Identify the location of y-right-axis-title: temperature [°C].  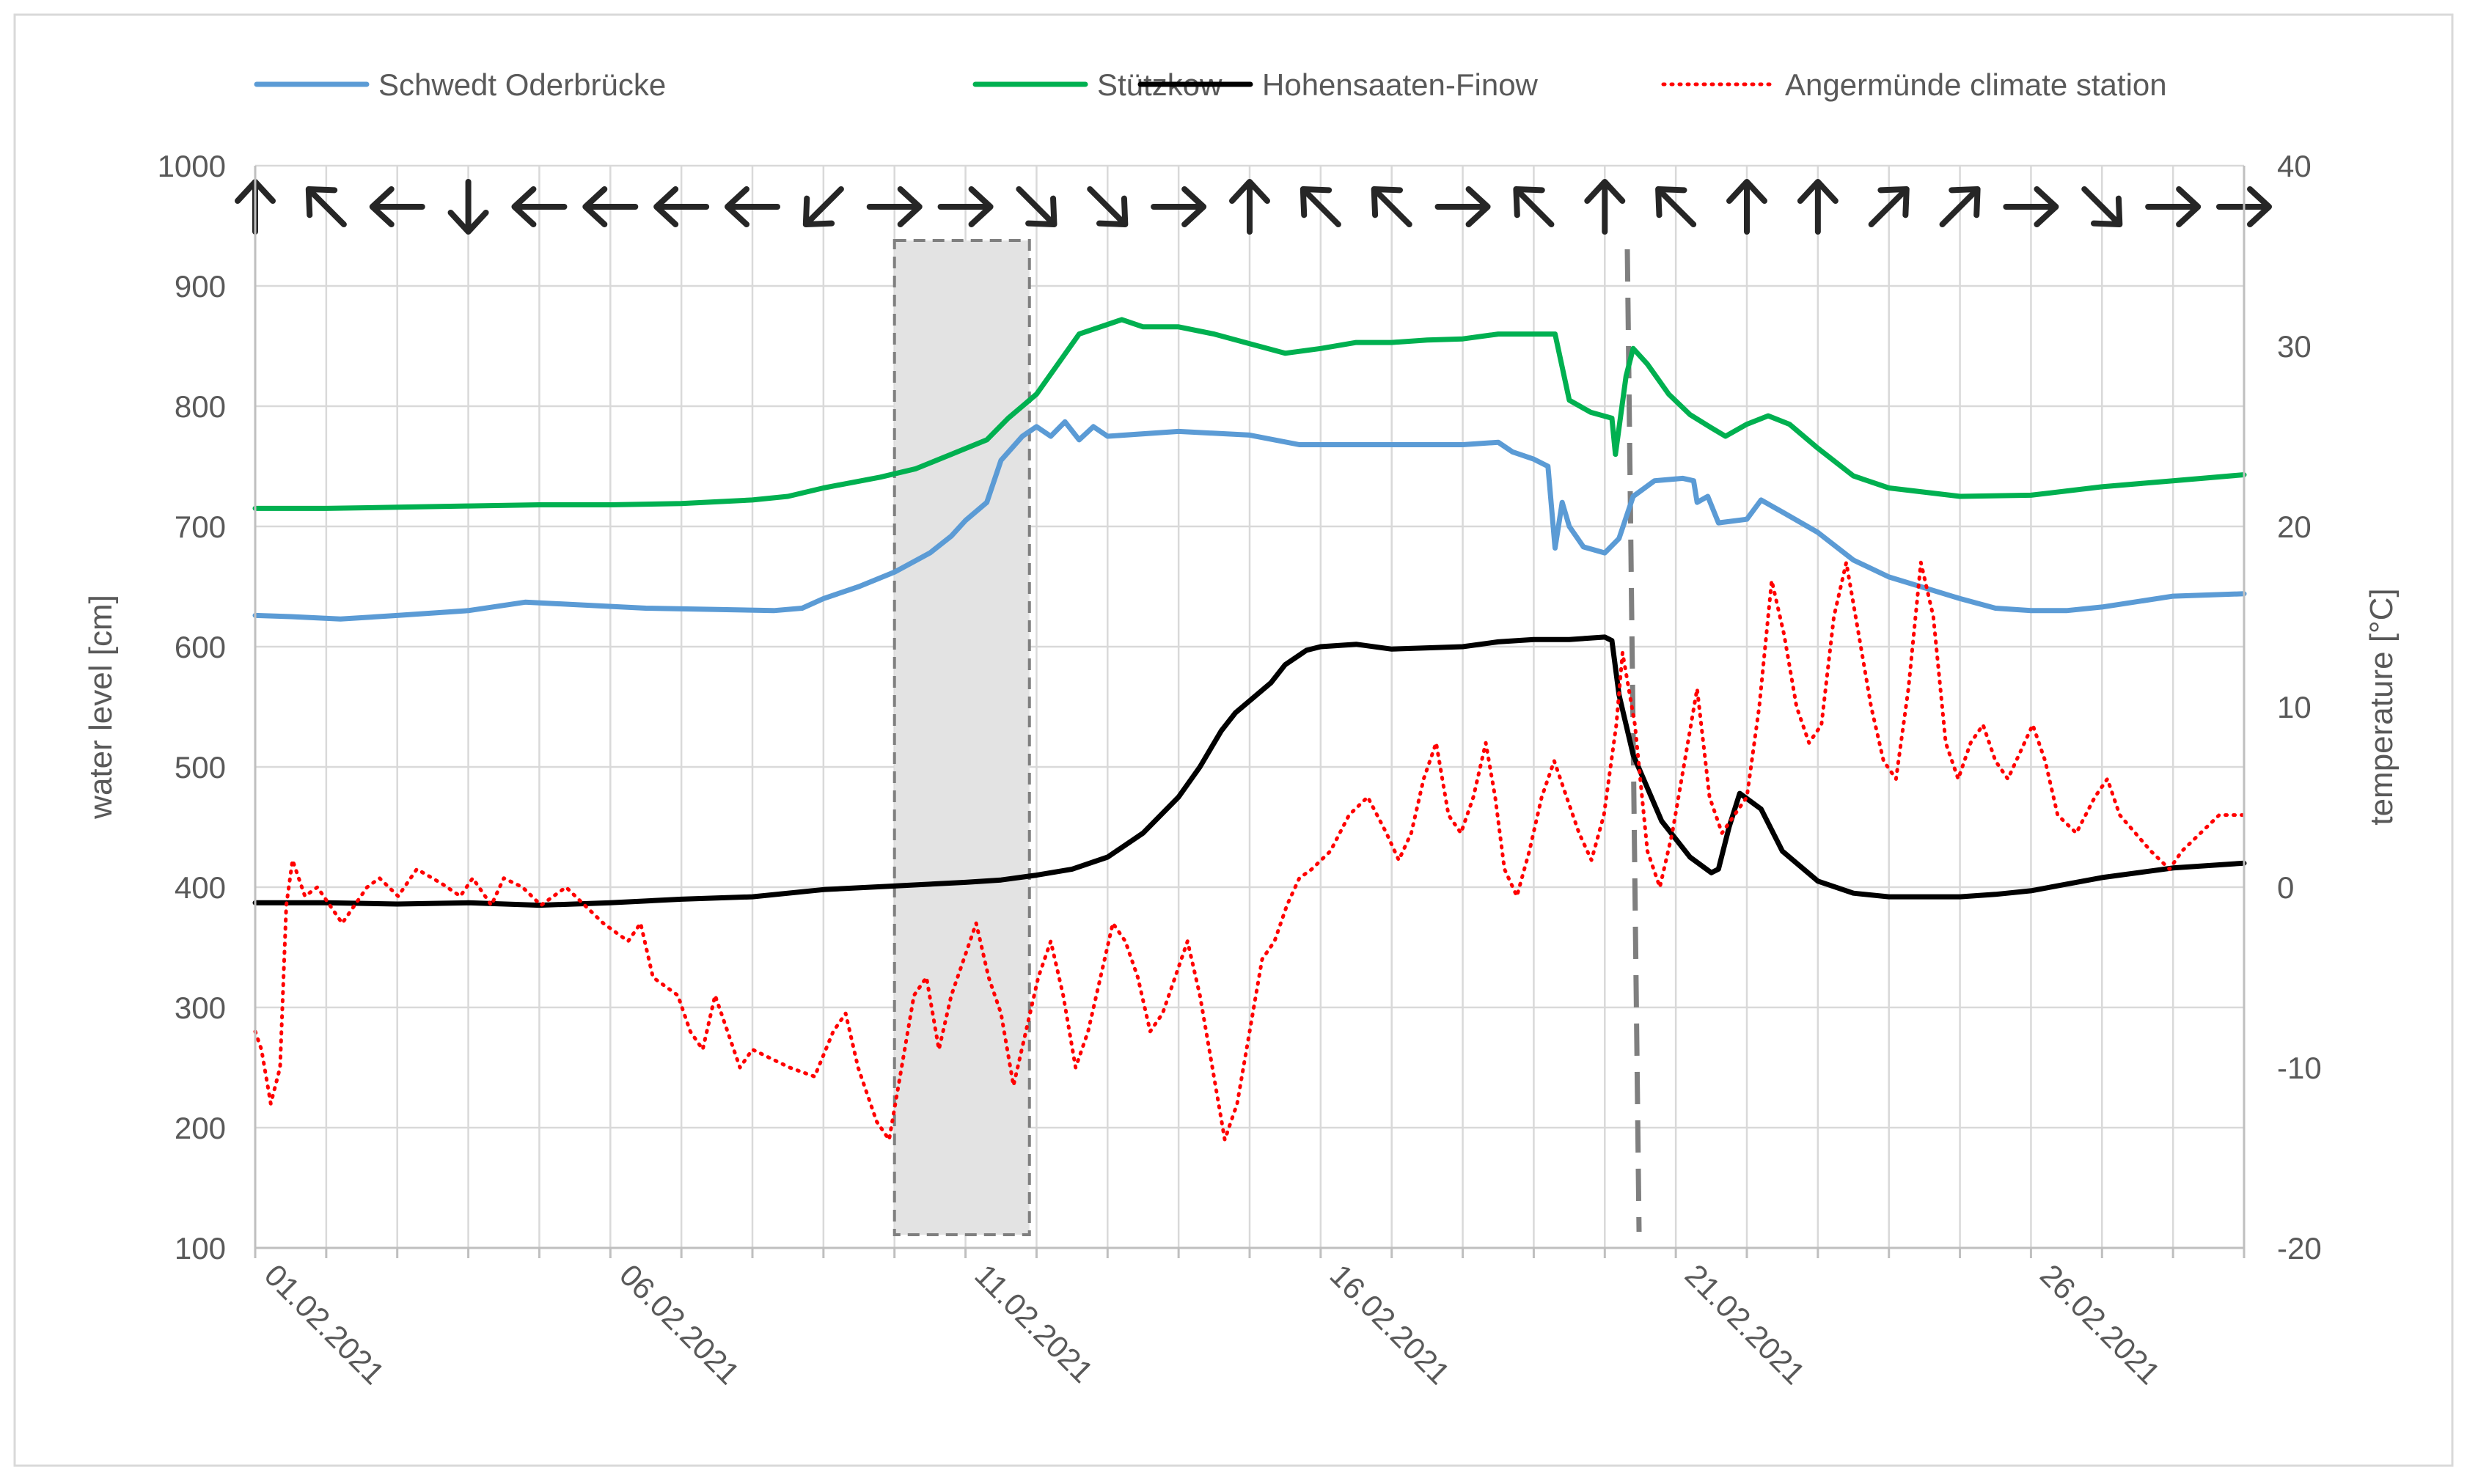
(2382, 706).